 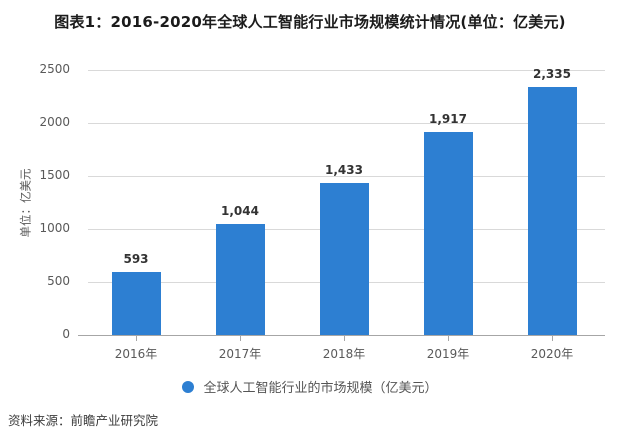 I want to click on y-tick-label: 2000, so click(x=54, y=122).